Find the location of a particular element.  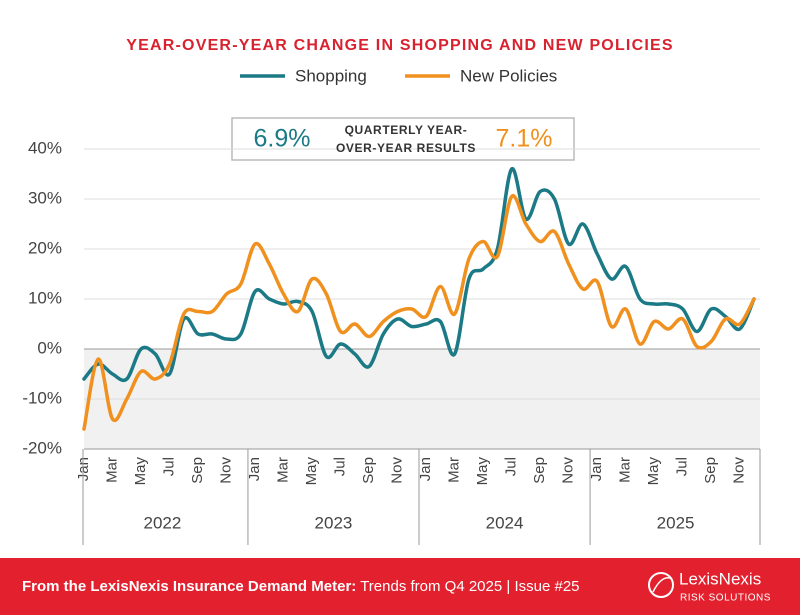

y-tick-label: -10% is located at coordinates (42, 397).